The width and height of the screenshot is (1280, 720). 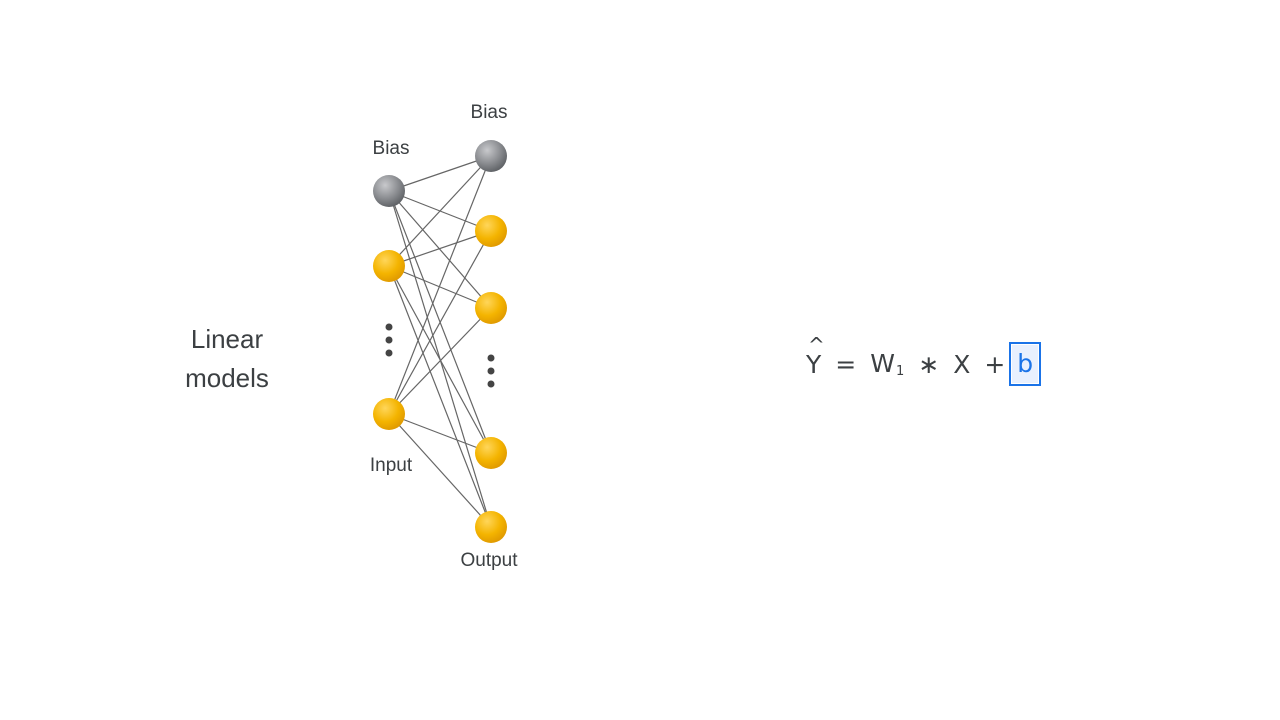 I want to click on y-letter: Y, so click(x=814, y=364).